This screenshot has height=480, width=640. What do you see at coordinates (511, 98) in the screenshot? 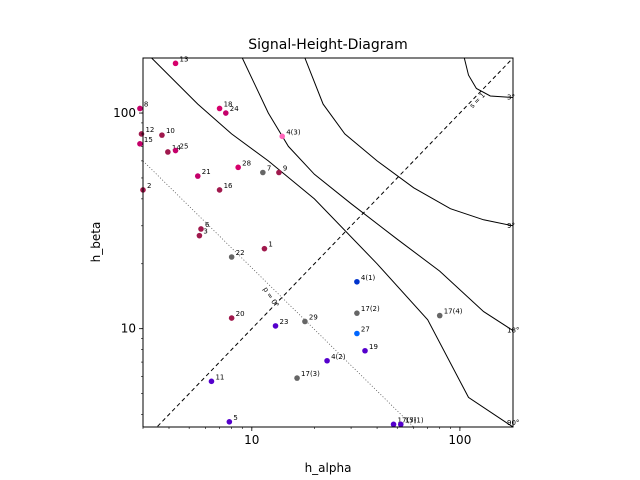
I see `curve-label-3: 3°` at bounding box center [511, 98].